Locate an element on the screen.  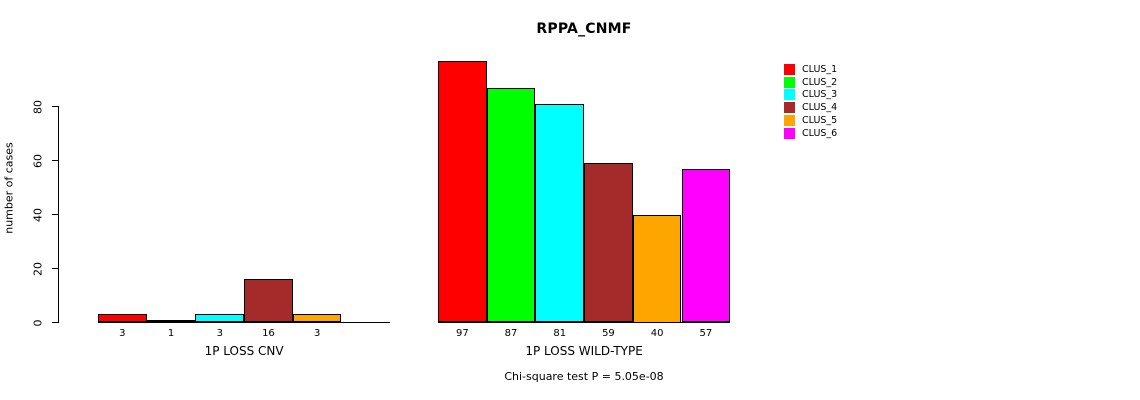
bar-value-label: 57 is located at coordinates (706, 333).